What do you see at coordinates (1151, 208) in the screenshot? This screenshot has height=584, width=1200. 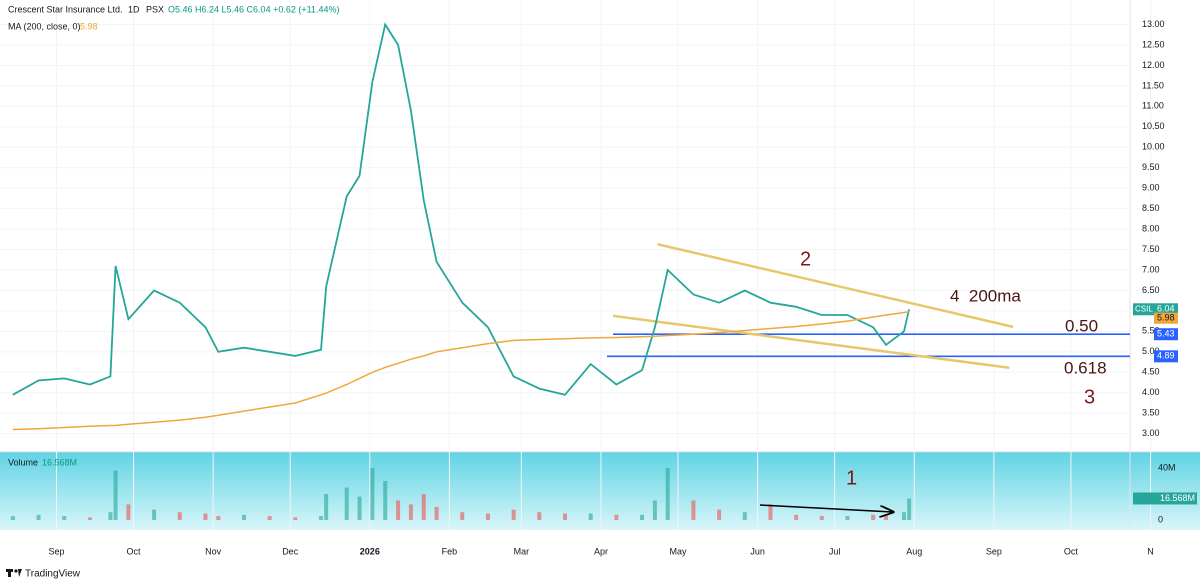 I see `y-tick-label: 8.50` at bounding box center [1151, 208].